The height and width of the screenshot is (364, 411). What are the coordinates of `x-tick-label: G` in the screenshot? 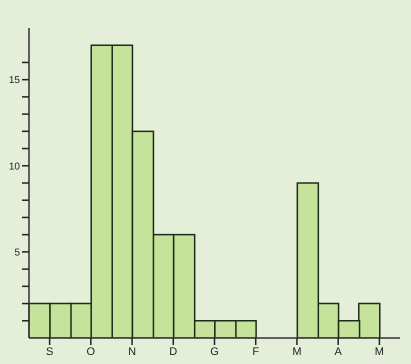 It's located at (214, 352).